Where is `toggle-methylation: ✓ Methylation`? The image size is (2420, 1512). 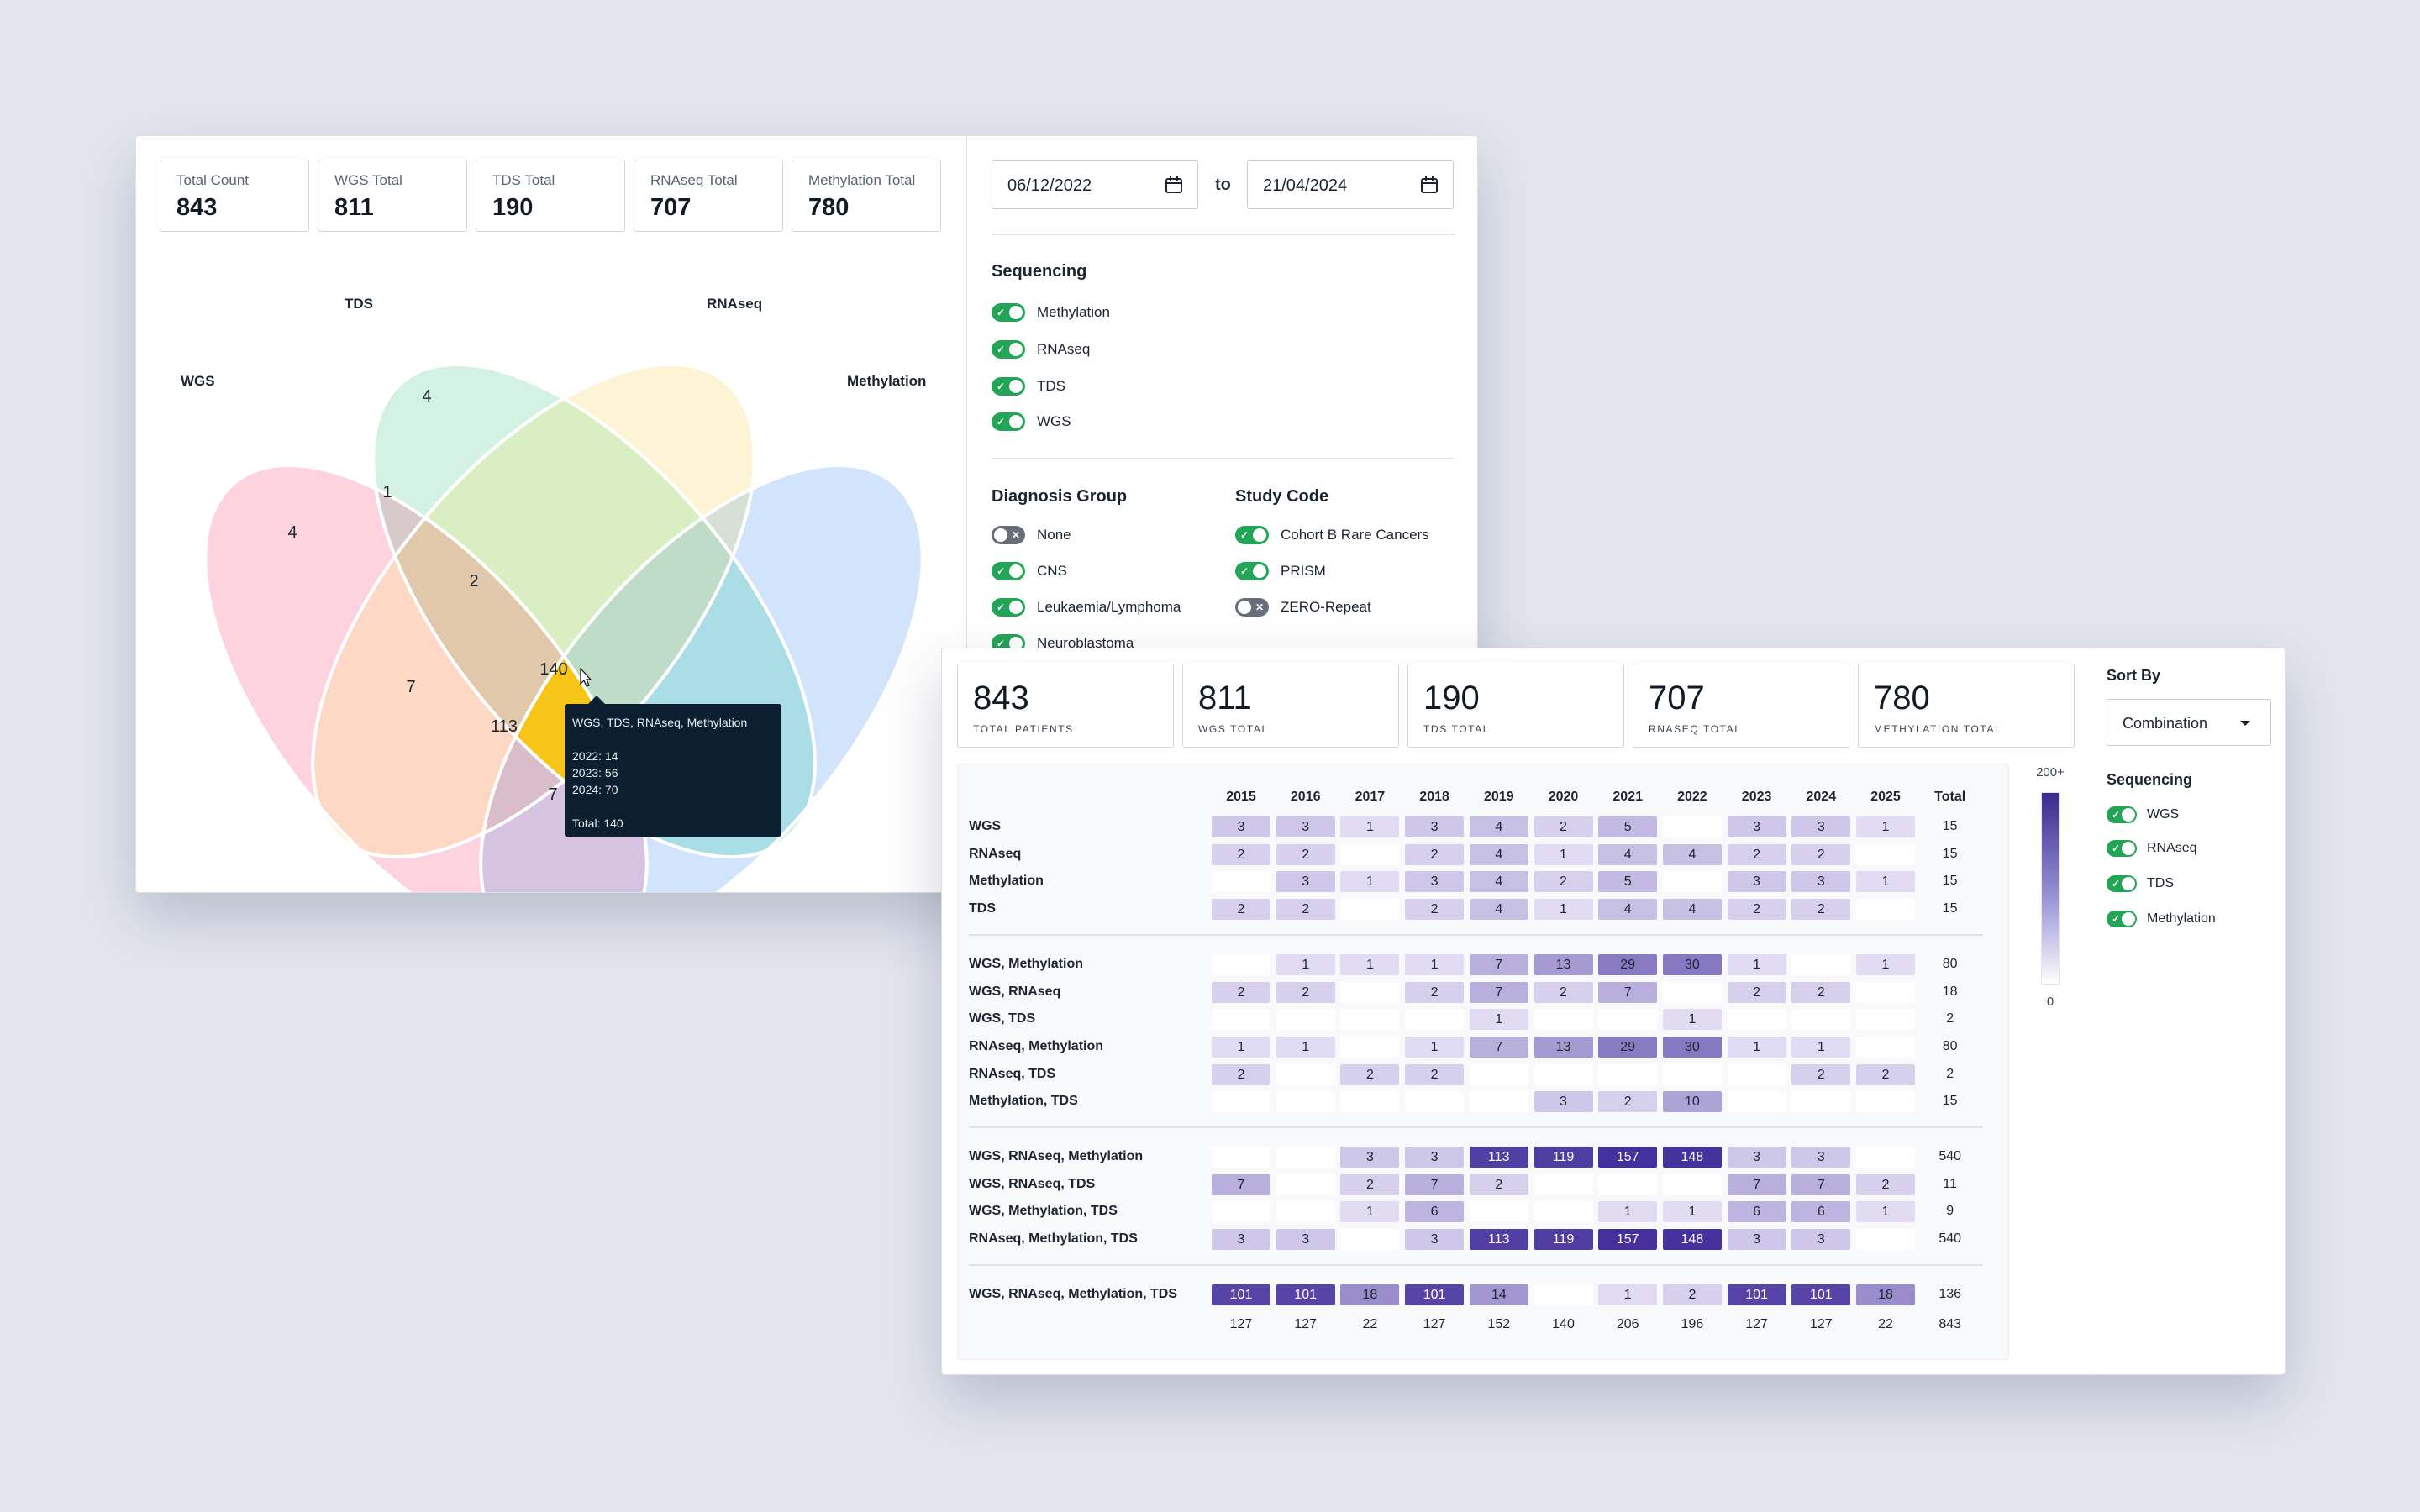
toggle-methylation: ✓ Methylation is located at coordinates (1051, 312).